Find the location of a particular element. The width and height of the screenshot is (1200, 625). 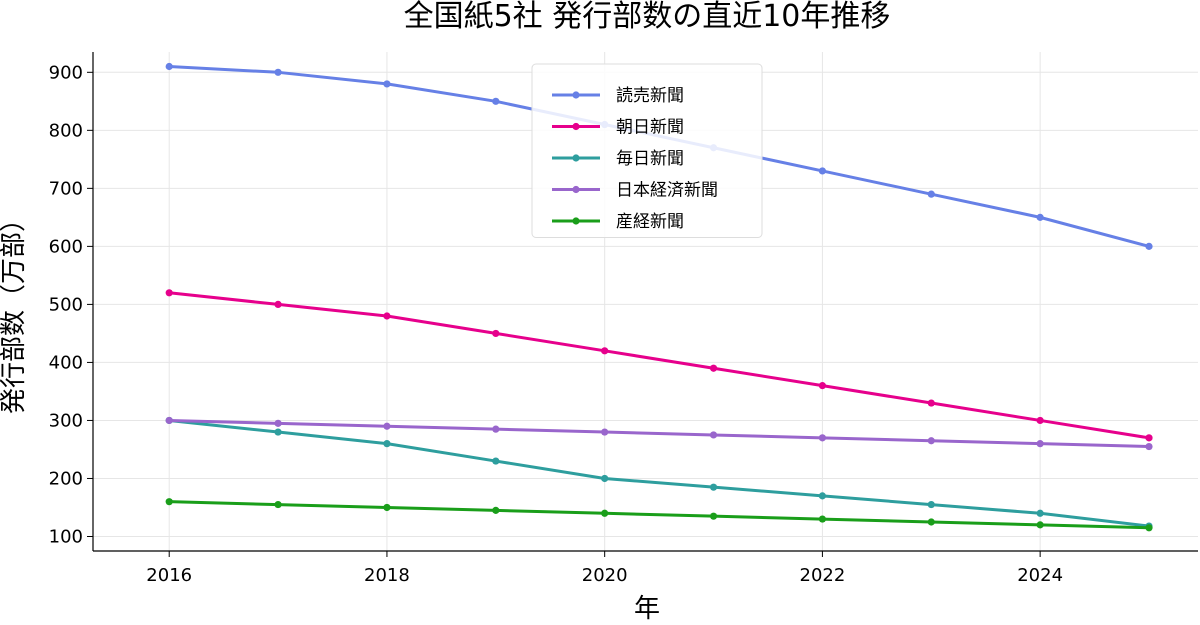

y-axis-label: 発行部数（万部） is located at coordinates (14, 310).